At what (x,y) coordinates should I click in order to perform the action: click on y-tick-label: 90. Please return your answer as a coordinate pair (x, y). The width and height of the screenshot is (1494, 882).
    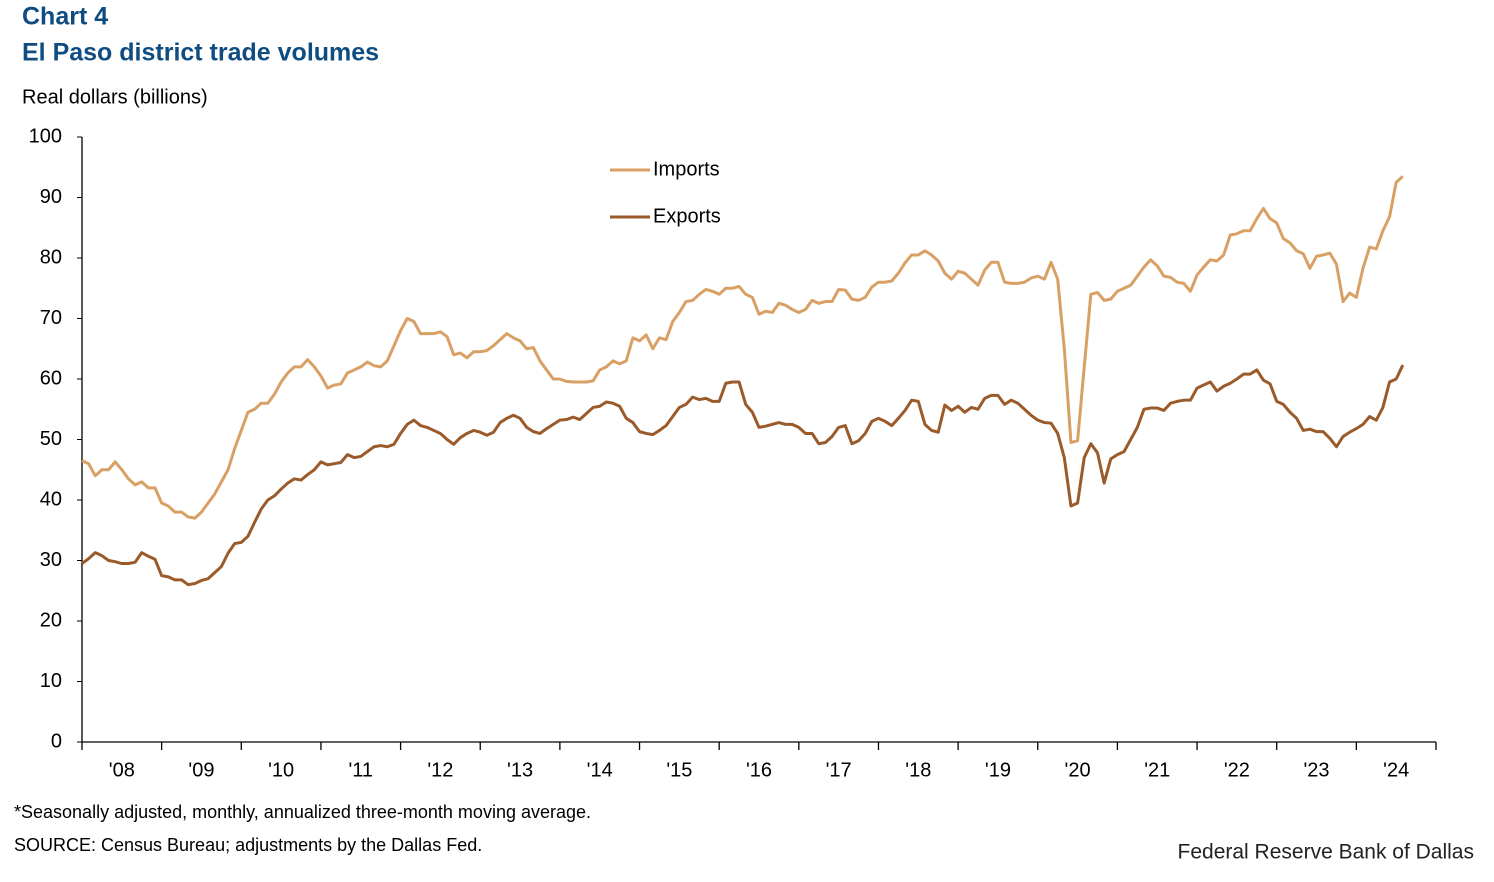
    Looking at the image, I should click on (51, 197).